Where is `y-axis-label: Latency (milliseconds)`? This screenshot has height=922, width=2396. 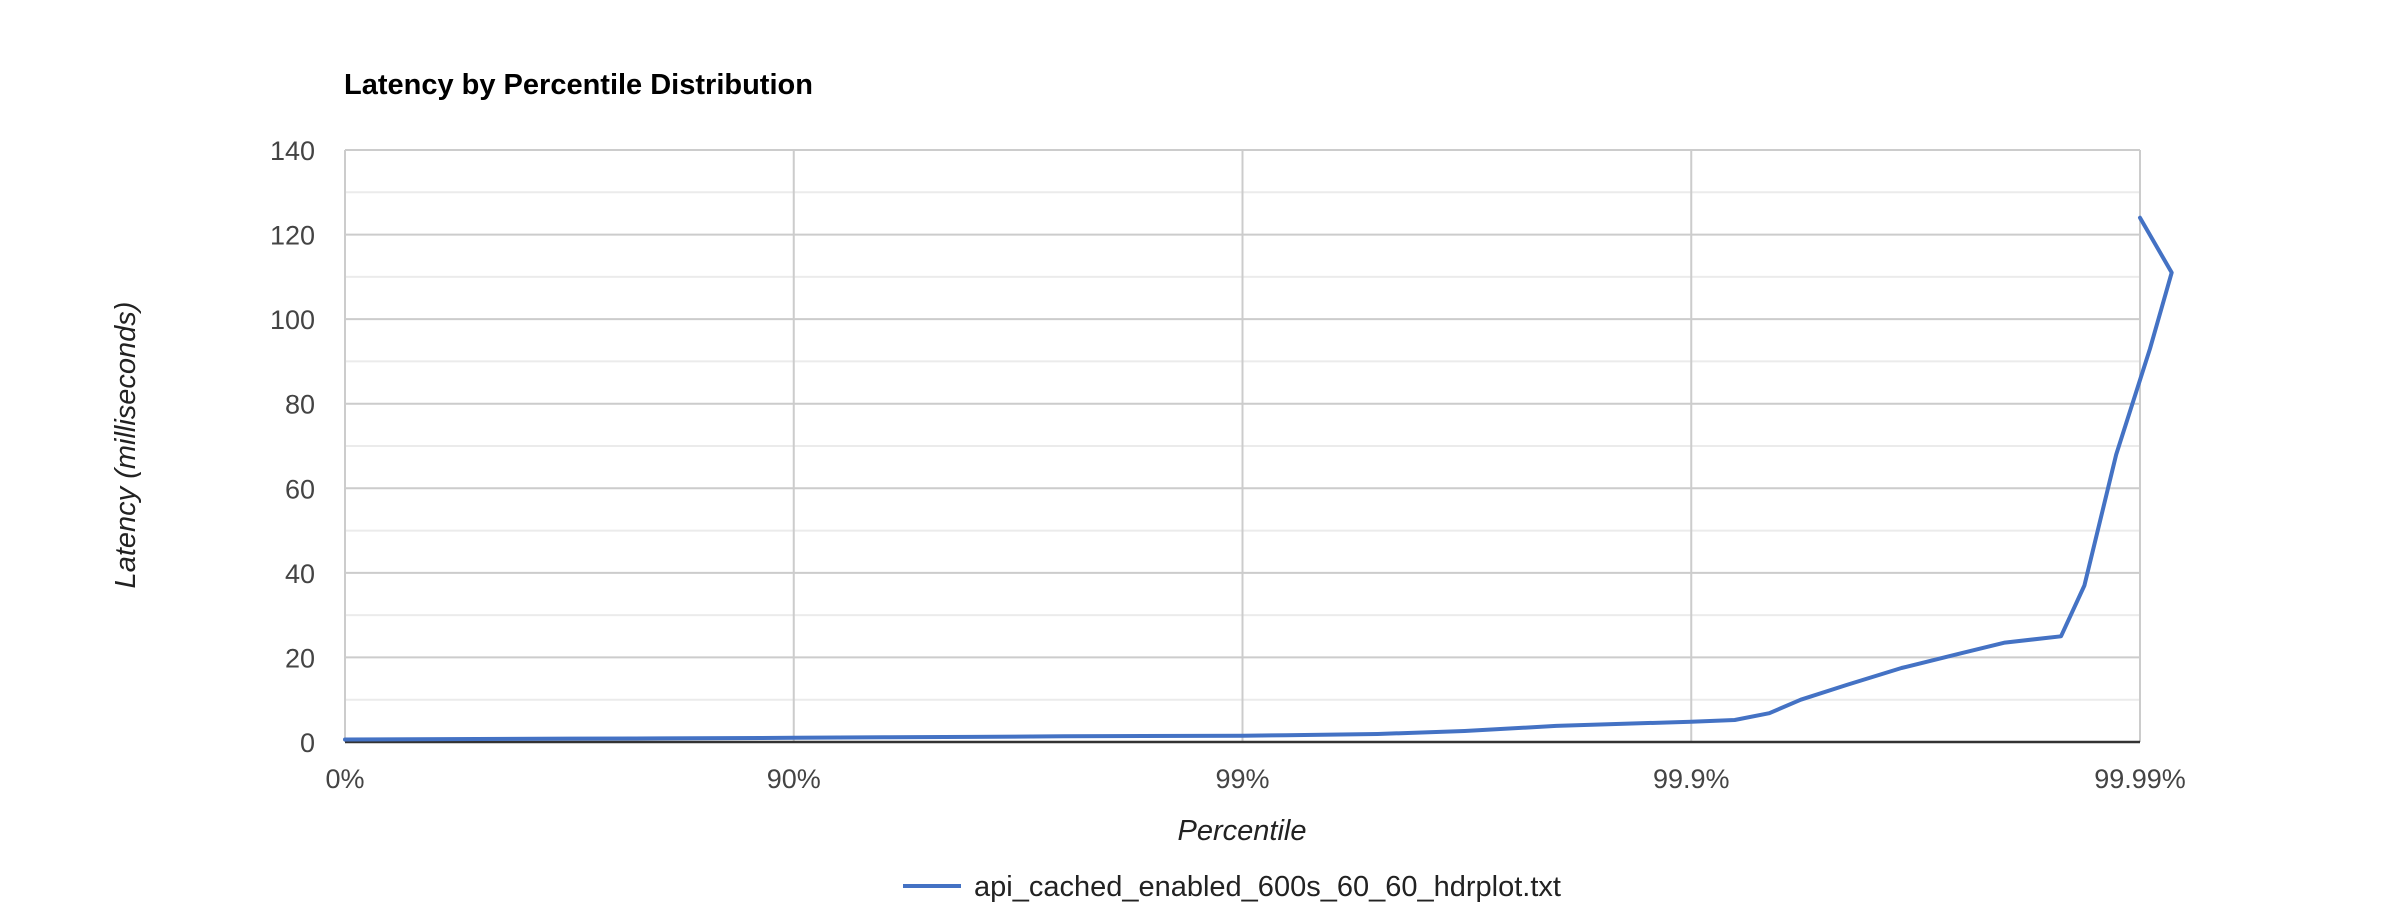 y-axis-label: Latency (milliseconds) is located at coordinates (126, 445).